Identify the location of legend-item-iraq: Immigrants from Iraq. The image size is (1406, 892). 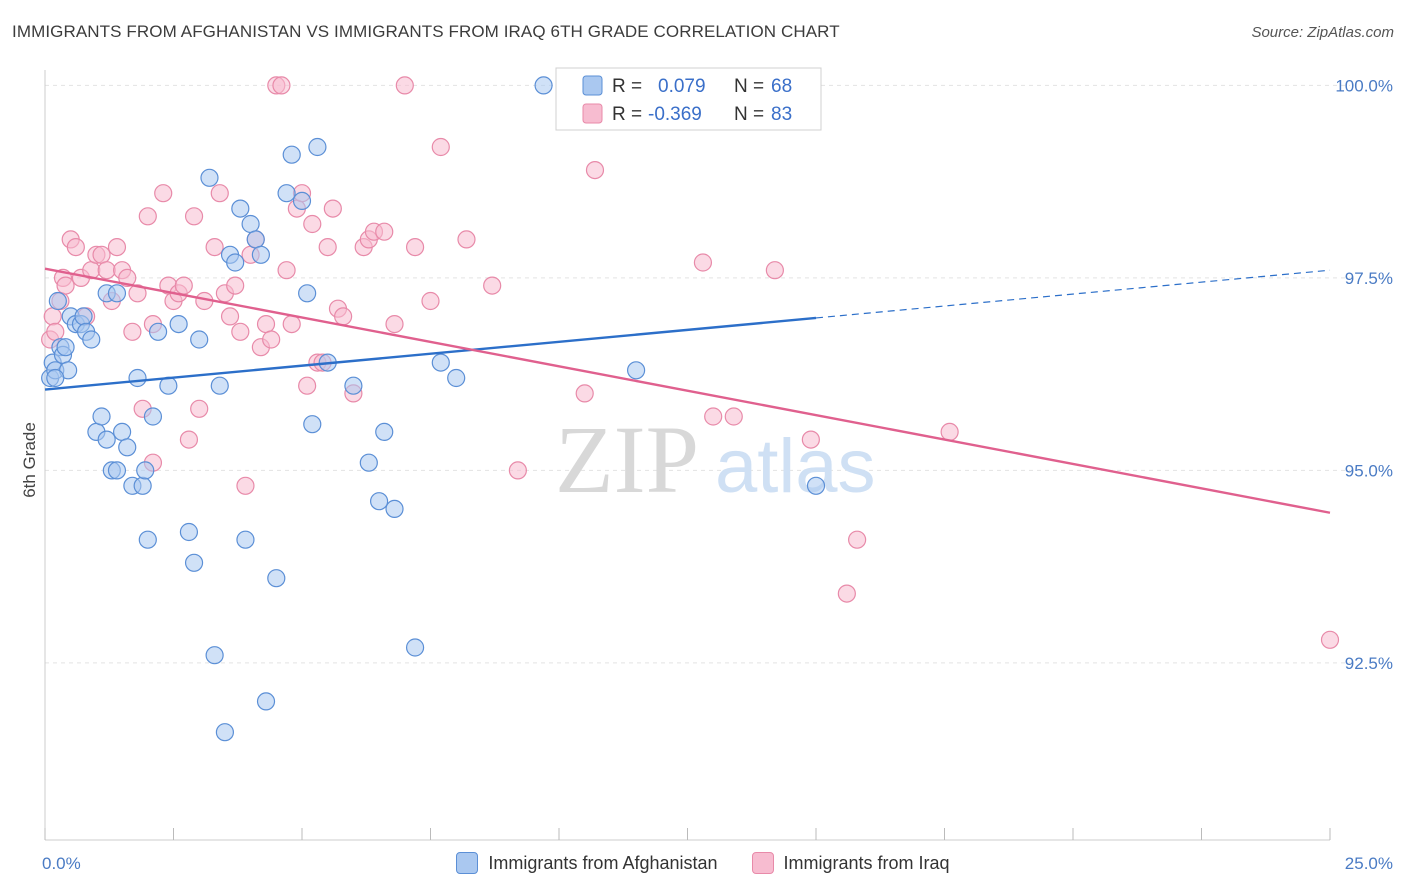
(850, 863).